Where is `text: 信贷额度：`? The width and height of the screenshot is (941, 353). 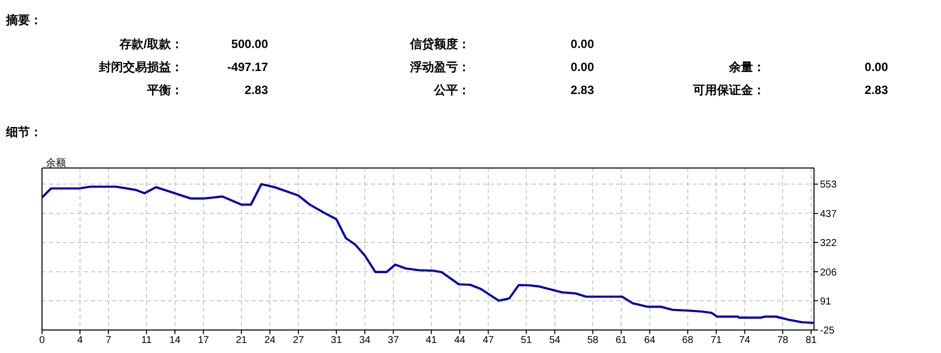
text: 信贷额度： is located at coordinates (440, 44).